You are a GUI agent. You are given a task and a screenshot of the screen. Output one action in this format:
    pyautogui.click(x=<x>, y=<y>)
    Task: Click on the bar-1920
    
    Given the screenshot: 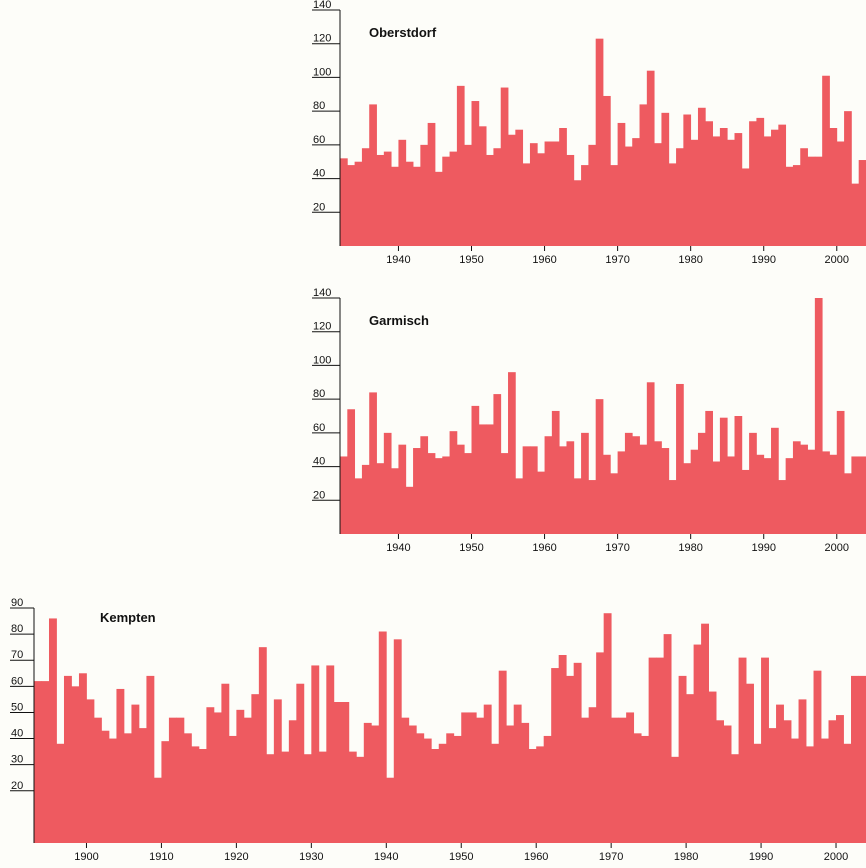 What is the action you would take?
    pyautogui.click(x=240, y=776)
    